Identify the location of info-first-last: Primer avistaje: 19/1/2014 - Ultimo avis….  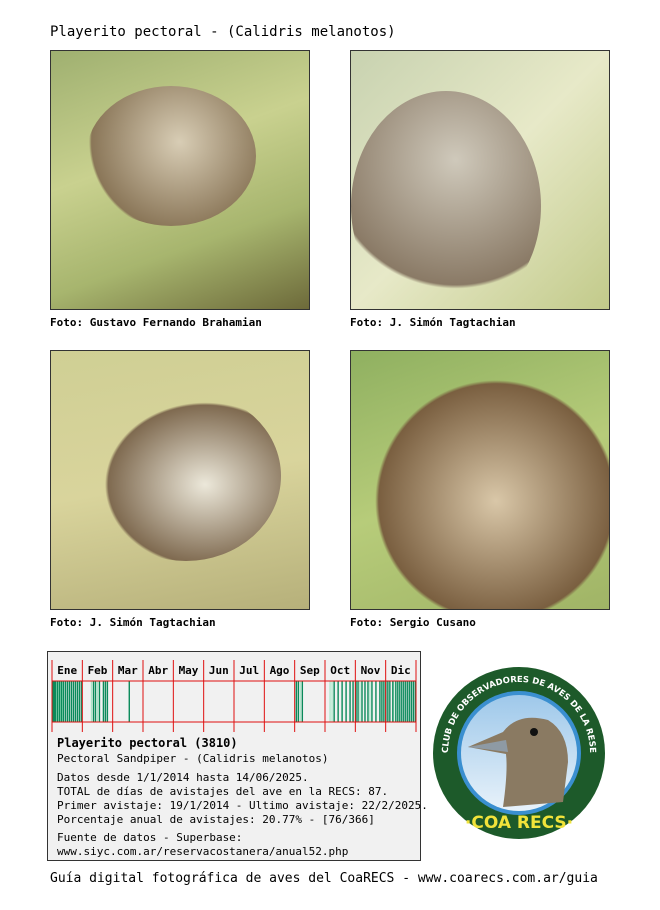
(242, 805).